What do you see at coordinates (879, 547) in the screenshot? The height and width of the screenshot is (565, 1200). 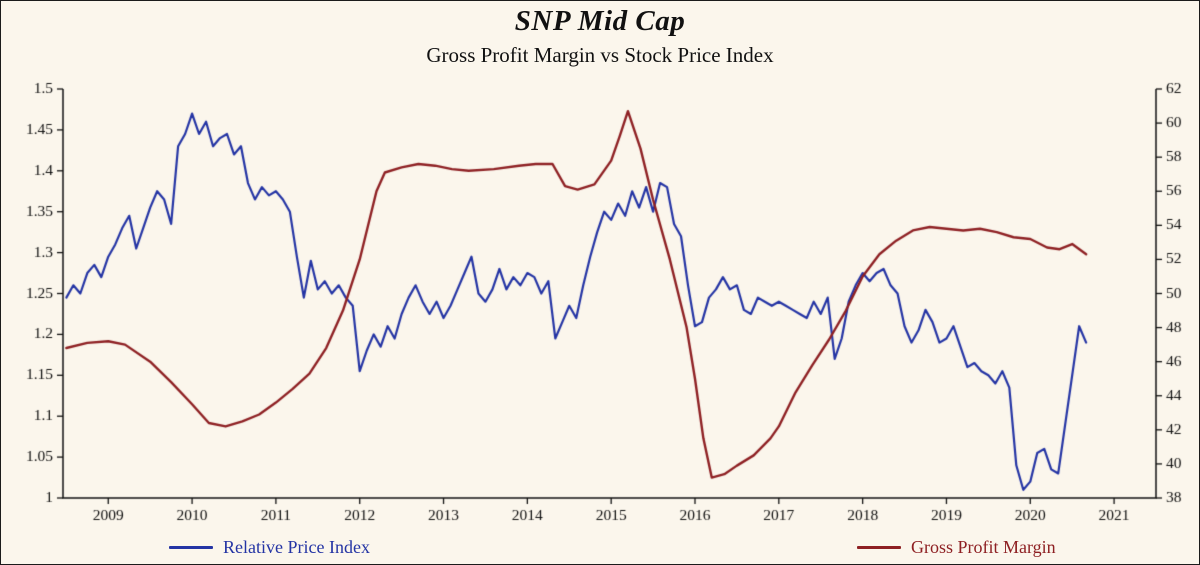 I see `red-line-swatch` at bounding box center [879, 547].